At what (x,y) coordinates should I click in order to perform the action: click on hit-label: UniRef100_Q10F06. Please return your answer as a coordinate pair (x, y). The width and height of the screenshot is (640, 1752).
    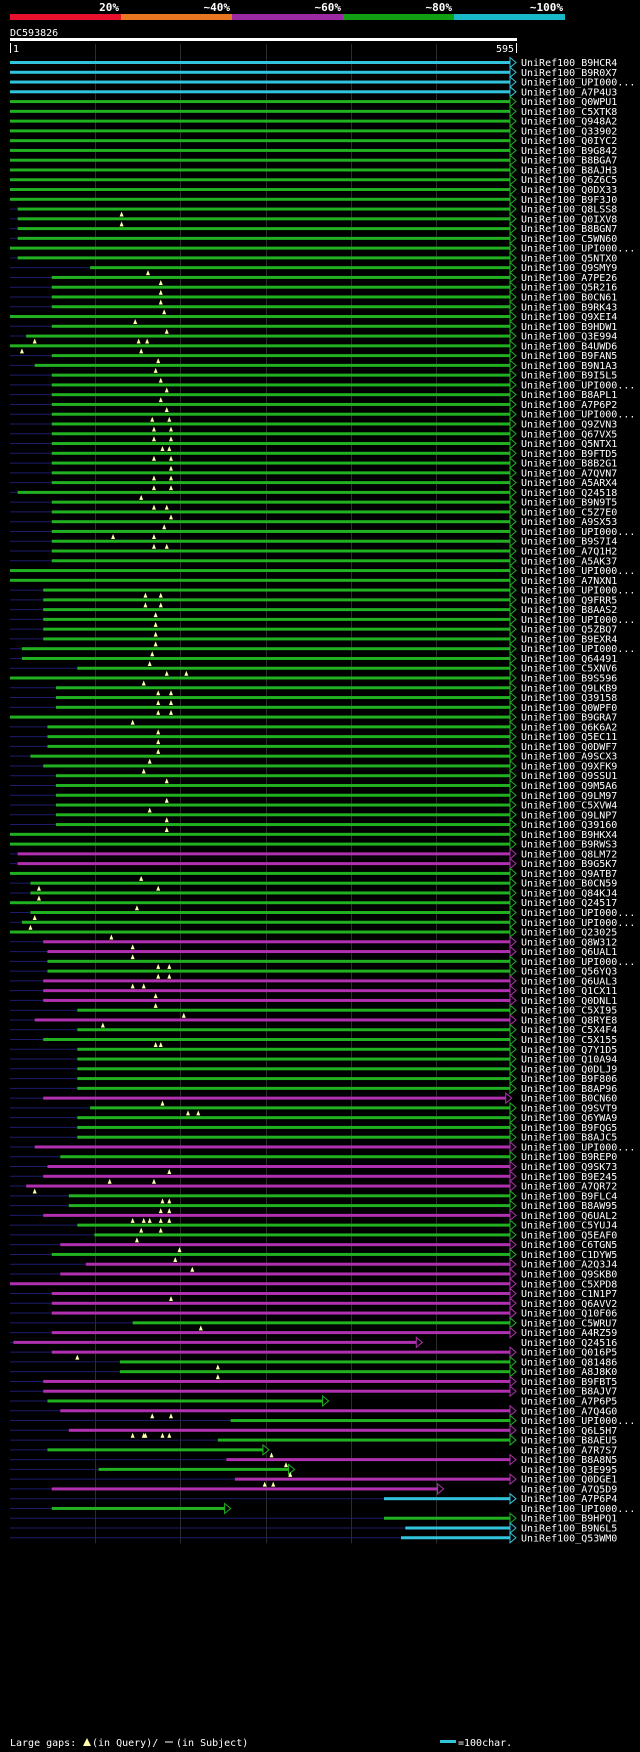
    Looking at the image, I should click on (569, 1314).